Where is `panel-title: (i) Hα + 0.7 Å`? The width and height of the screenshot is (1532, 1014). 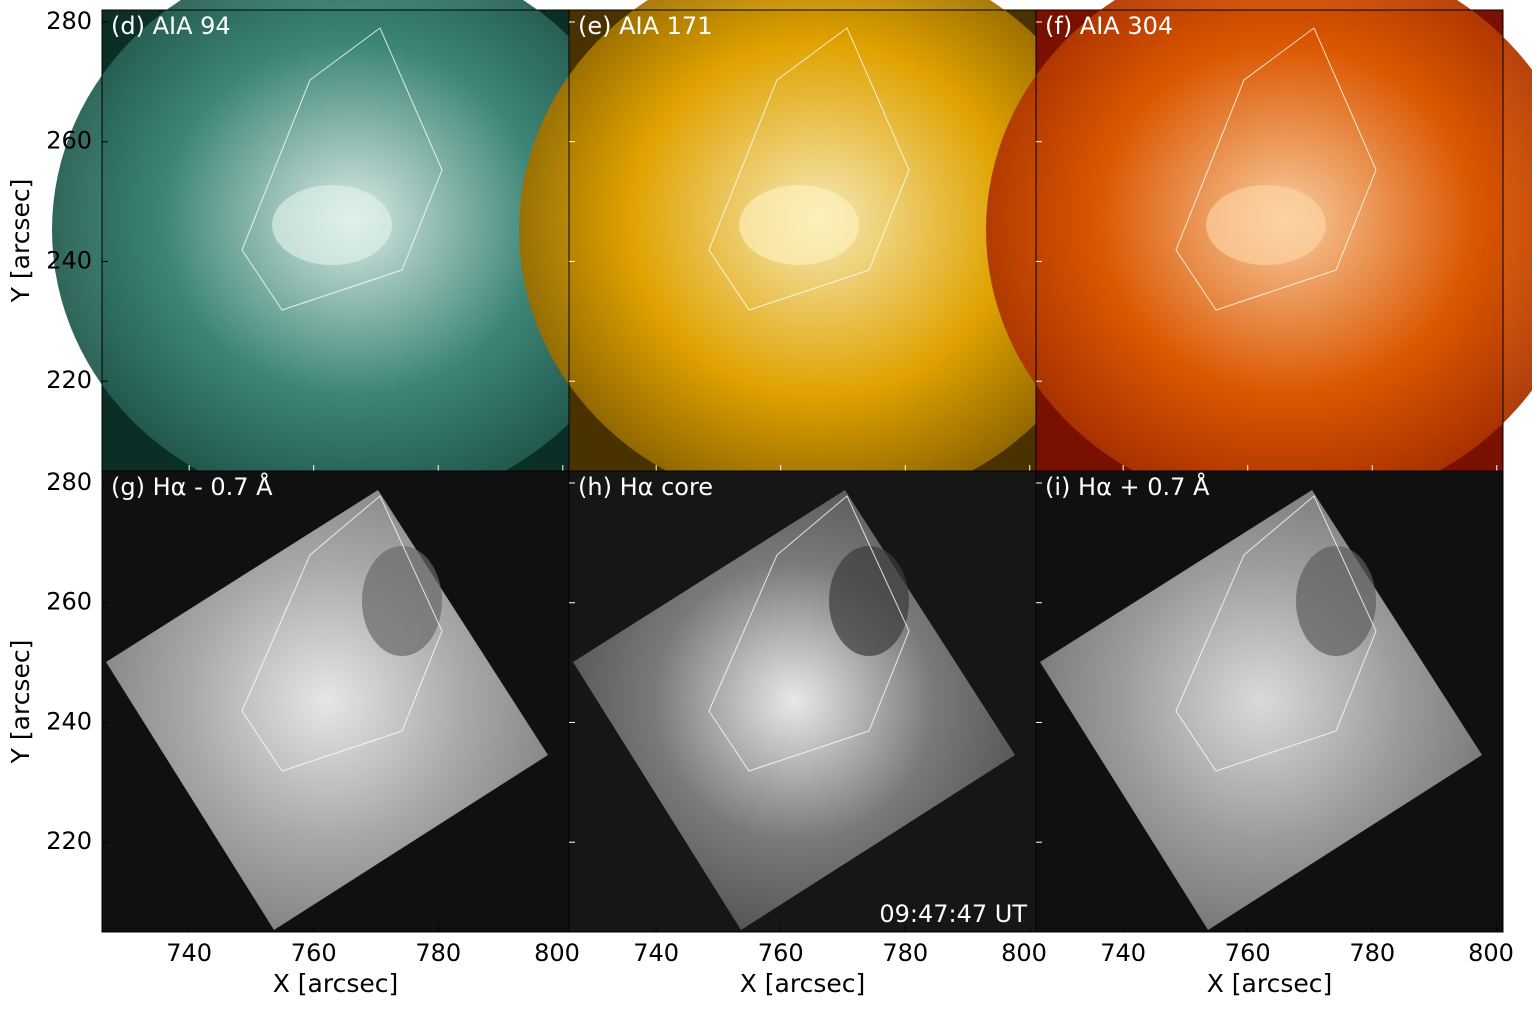
panel-title: (i) Hα + 0.7 Å is located at coordinates (1127, 486).